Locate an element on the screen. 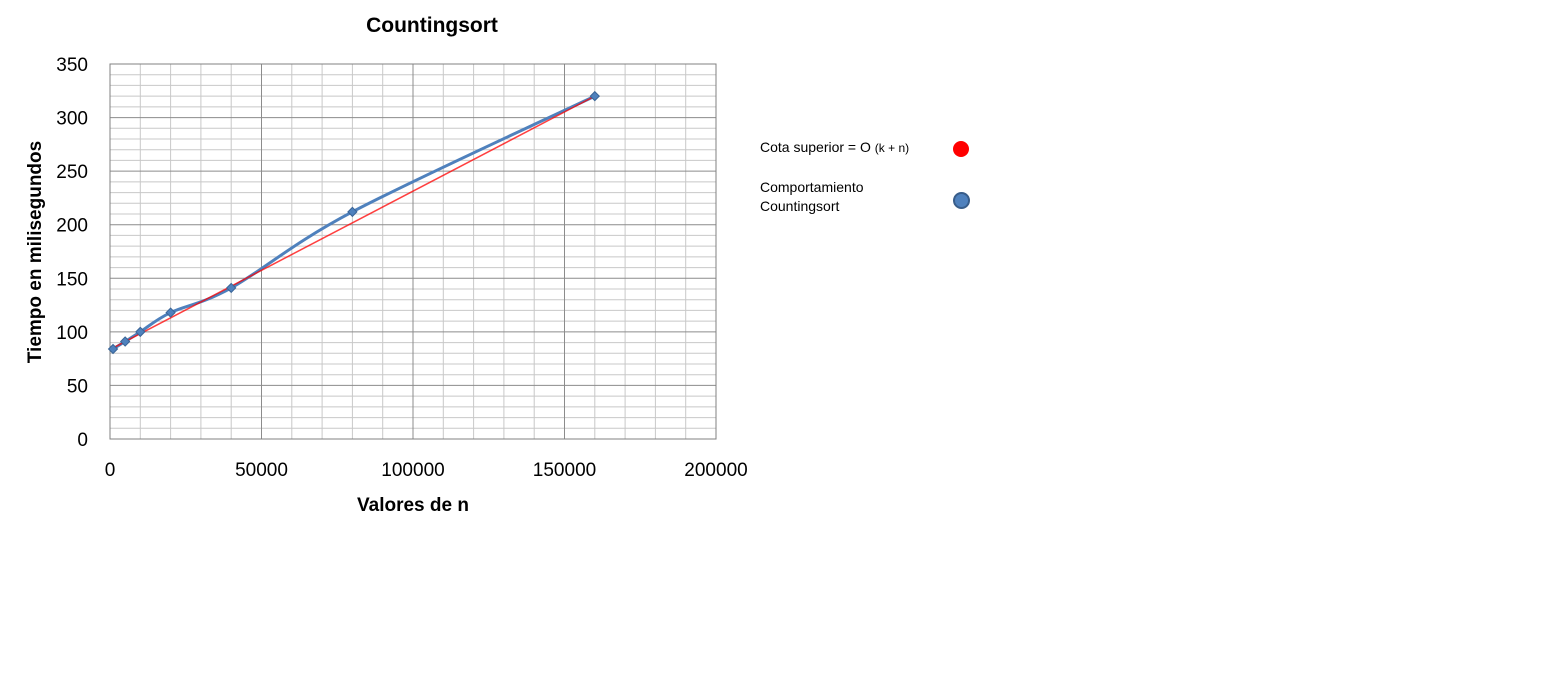 This screenshot has height=682, width=1559. x-axis-title: Valores de n is located at coordinates (413, 505).